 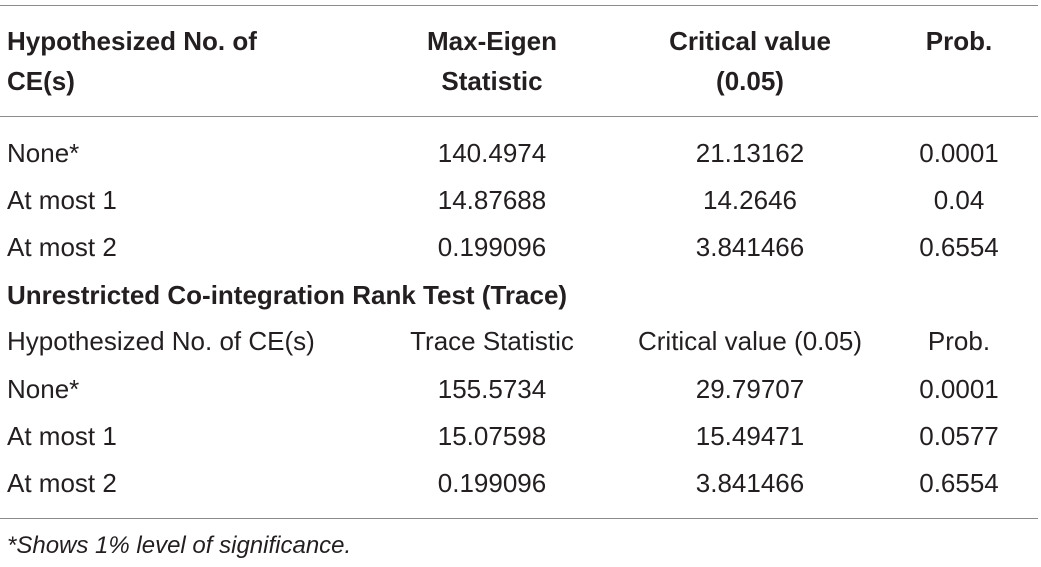 What do you see at coordinates (519, 518) in the screenshot?
I see `bottom-rule` at bounding box center [519, 518].